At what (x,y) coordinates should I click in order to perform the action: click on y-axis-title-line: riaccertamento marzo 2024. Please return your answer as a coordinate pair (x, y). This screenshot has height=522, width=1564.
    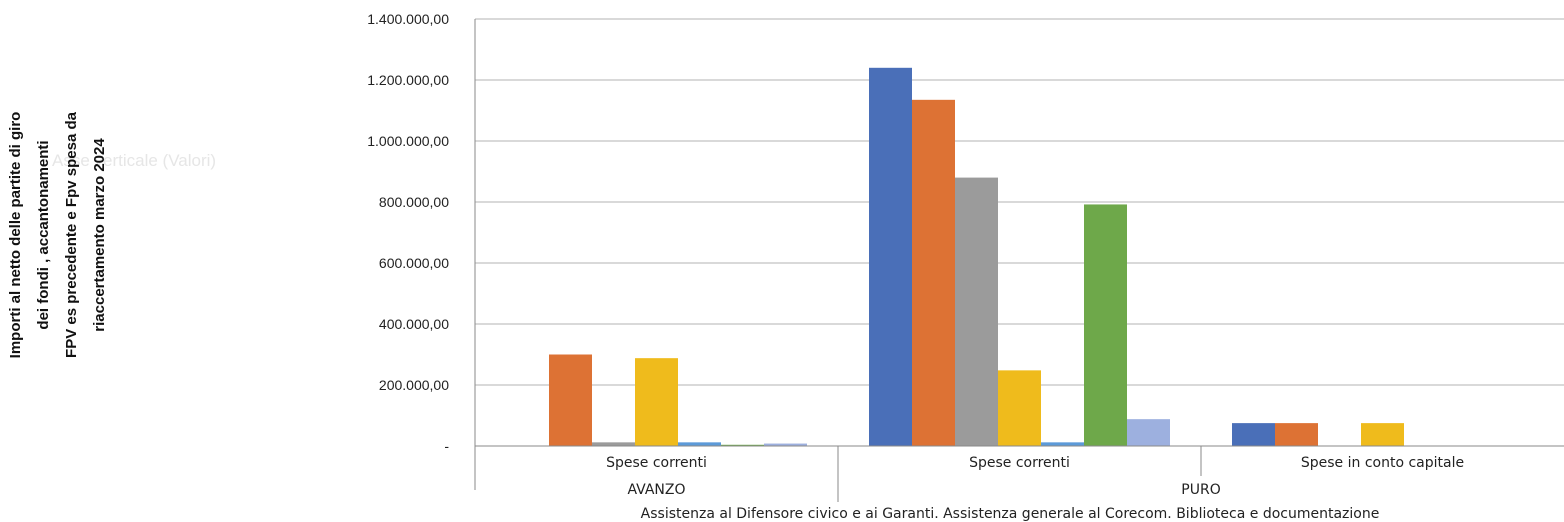
    Looking at the image, I should click on (99, 235).